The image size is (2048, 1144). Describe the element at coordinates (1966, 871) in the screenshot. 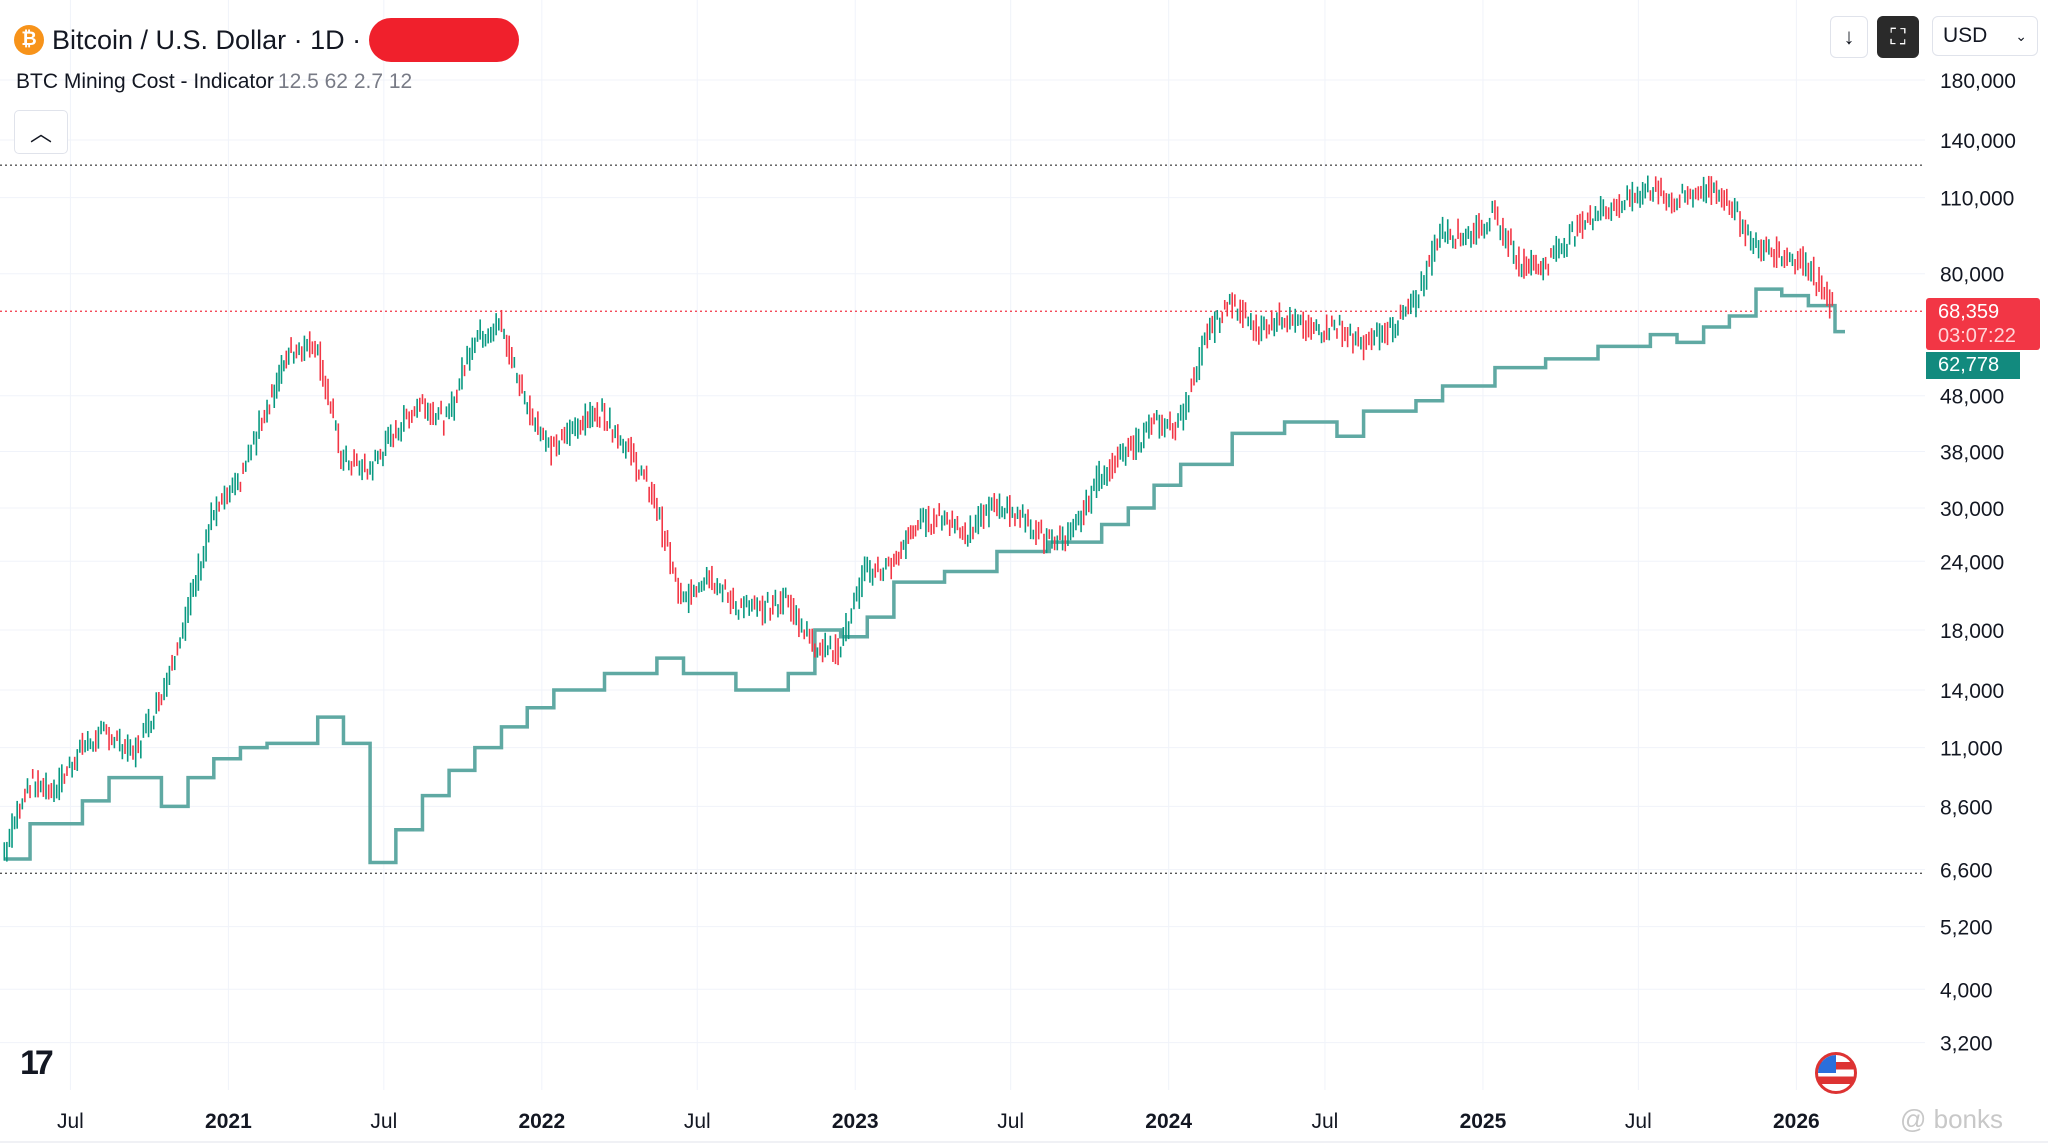

I see `y-tick-label: 6,600` at that location.